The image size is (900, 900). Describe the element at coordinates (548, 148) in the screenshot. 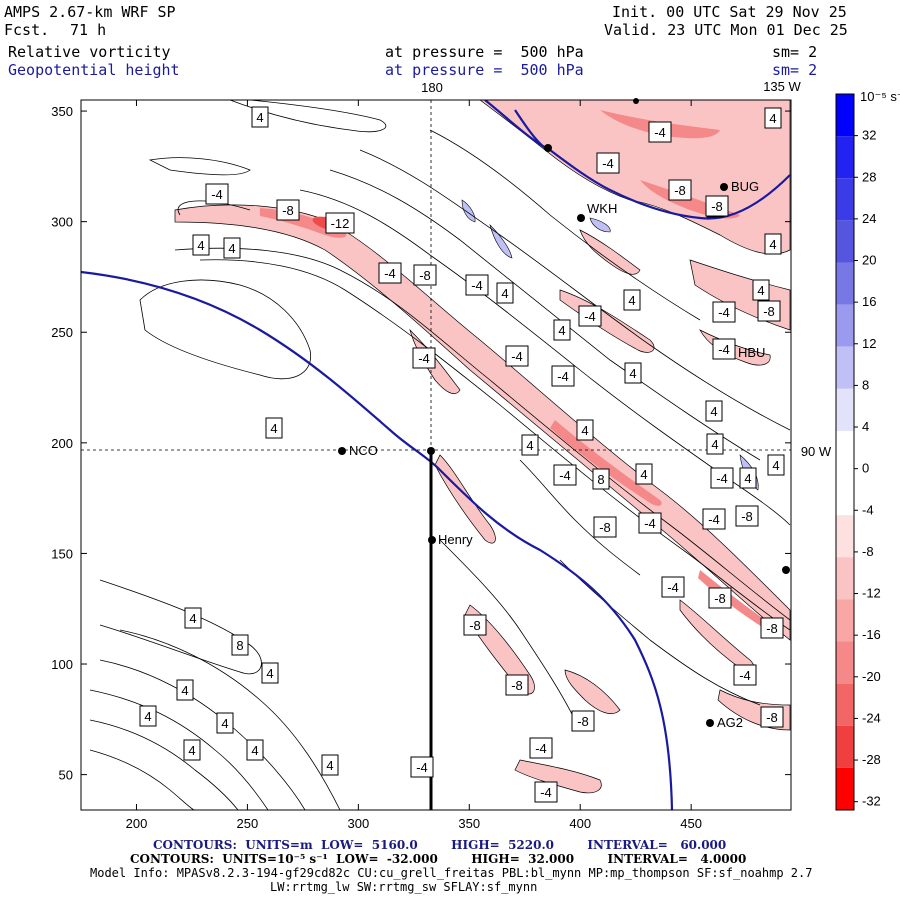

I see `station-north-marker` at that location.